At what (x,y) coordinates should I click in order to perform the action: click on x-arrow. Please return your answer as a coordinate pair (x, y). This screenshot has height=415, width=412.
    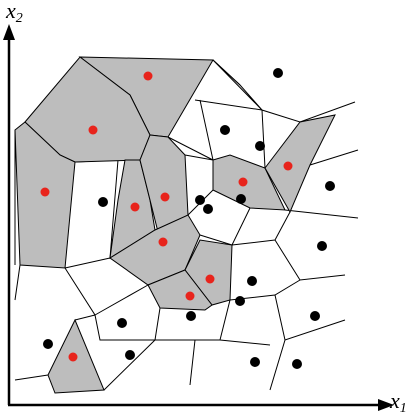
    Looking at the image, I should click on (386, 405).